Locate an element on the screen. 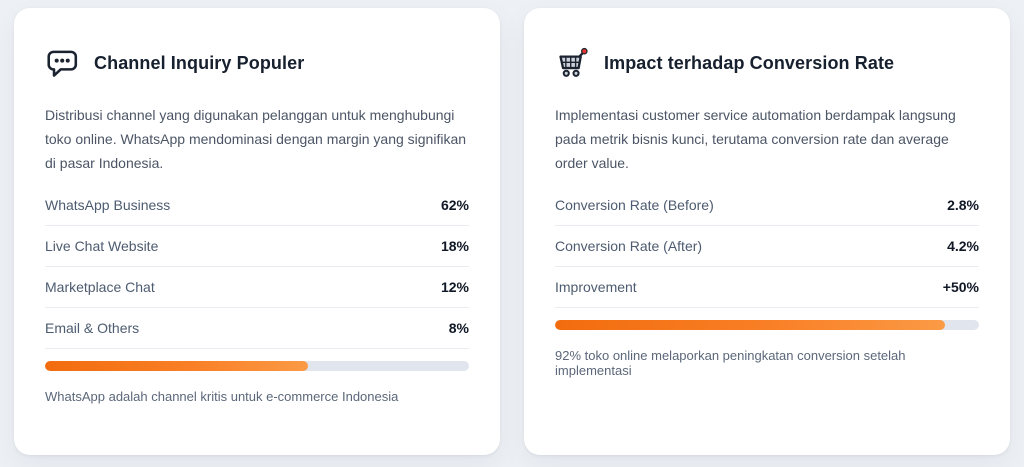  card-header: Impact terhadap Conversion Rate is located at coordinates (767, 63).